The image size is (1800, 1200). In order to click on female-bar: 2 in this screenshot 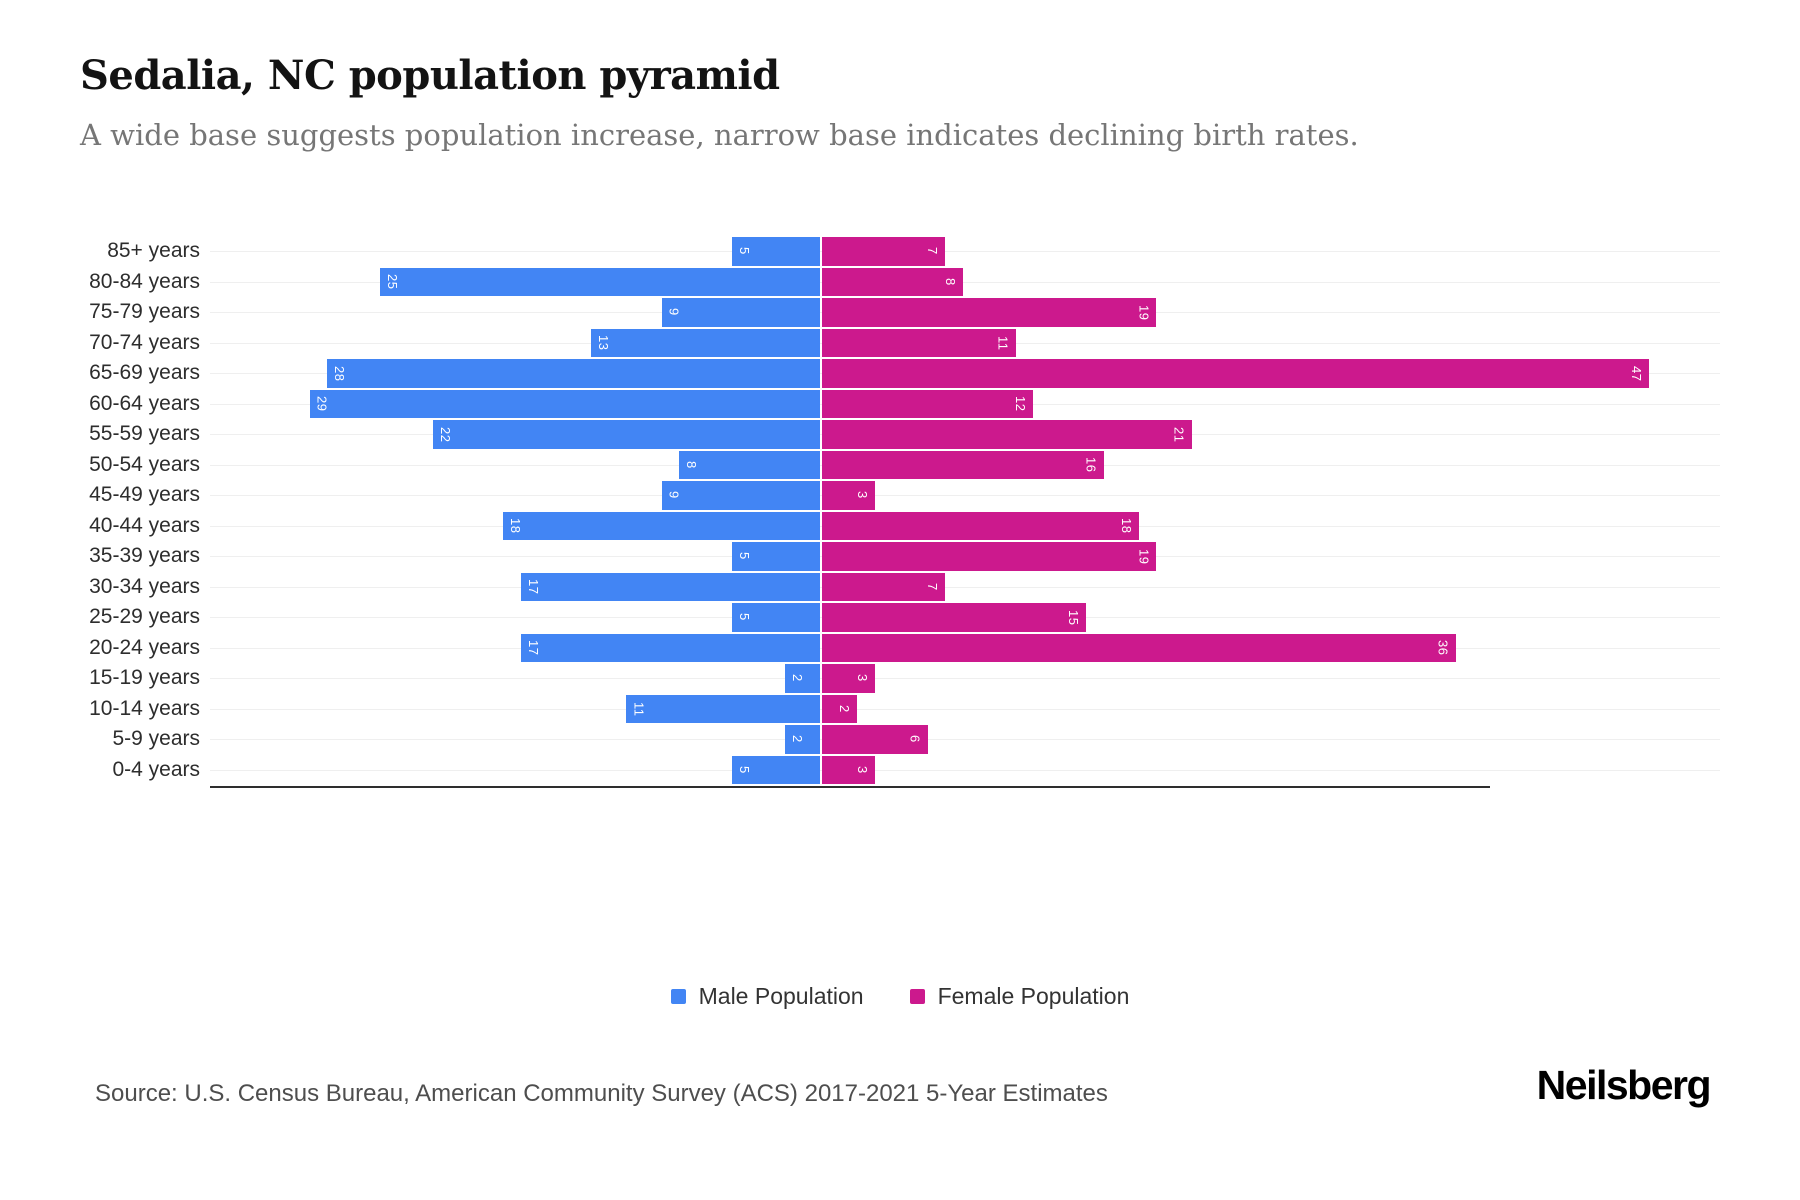, I will do `click(839, 708)`.